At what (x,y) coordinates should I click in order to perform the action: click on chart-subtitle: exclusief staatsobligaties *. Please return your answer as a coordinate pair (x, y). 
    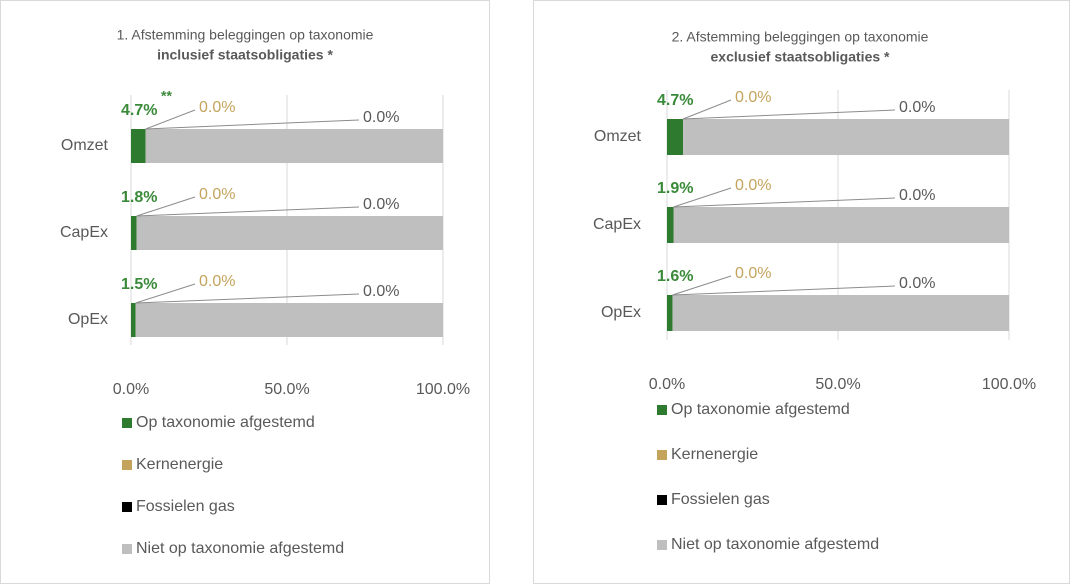
    Looking at the image, I should click on (801, 57).